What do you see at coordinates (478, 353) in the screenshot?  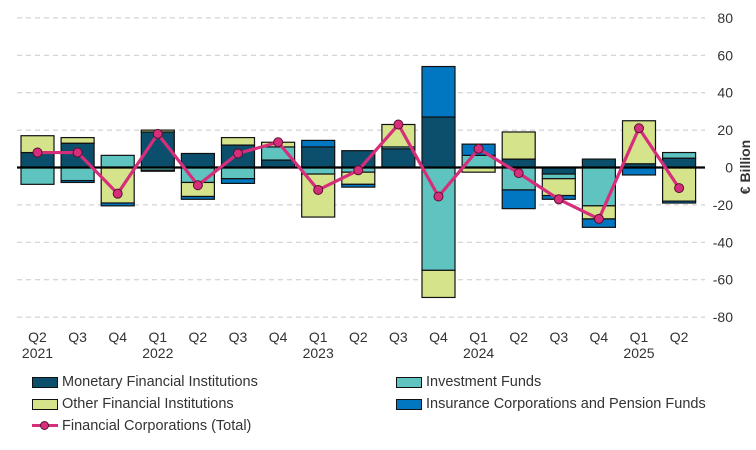 I see `x-year-label: 2024` at bounding box center [478, 353].